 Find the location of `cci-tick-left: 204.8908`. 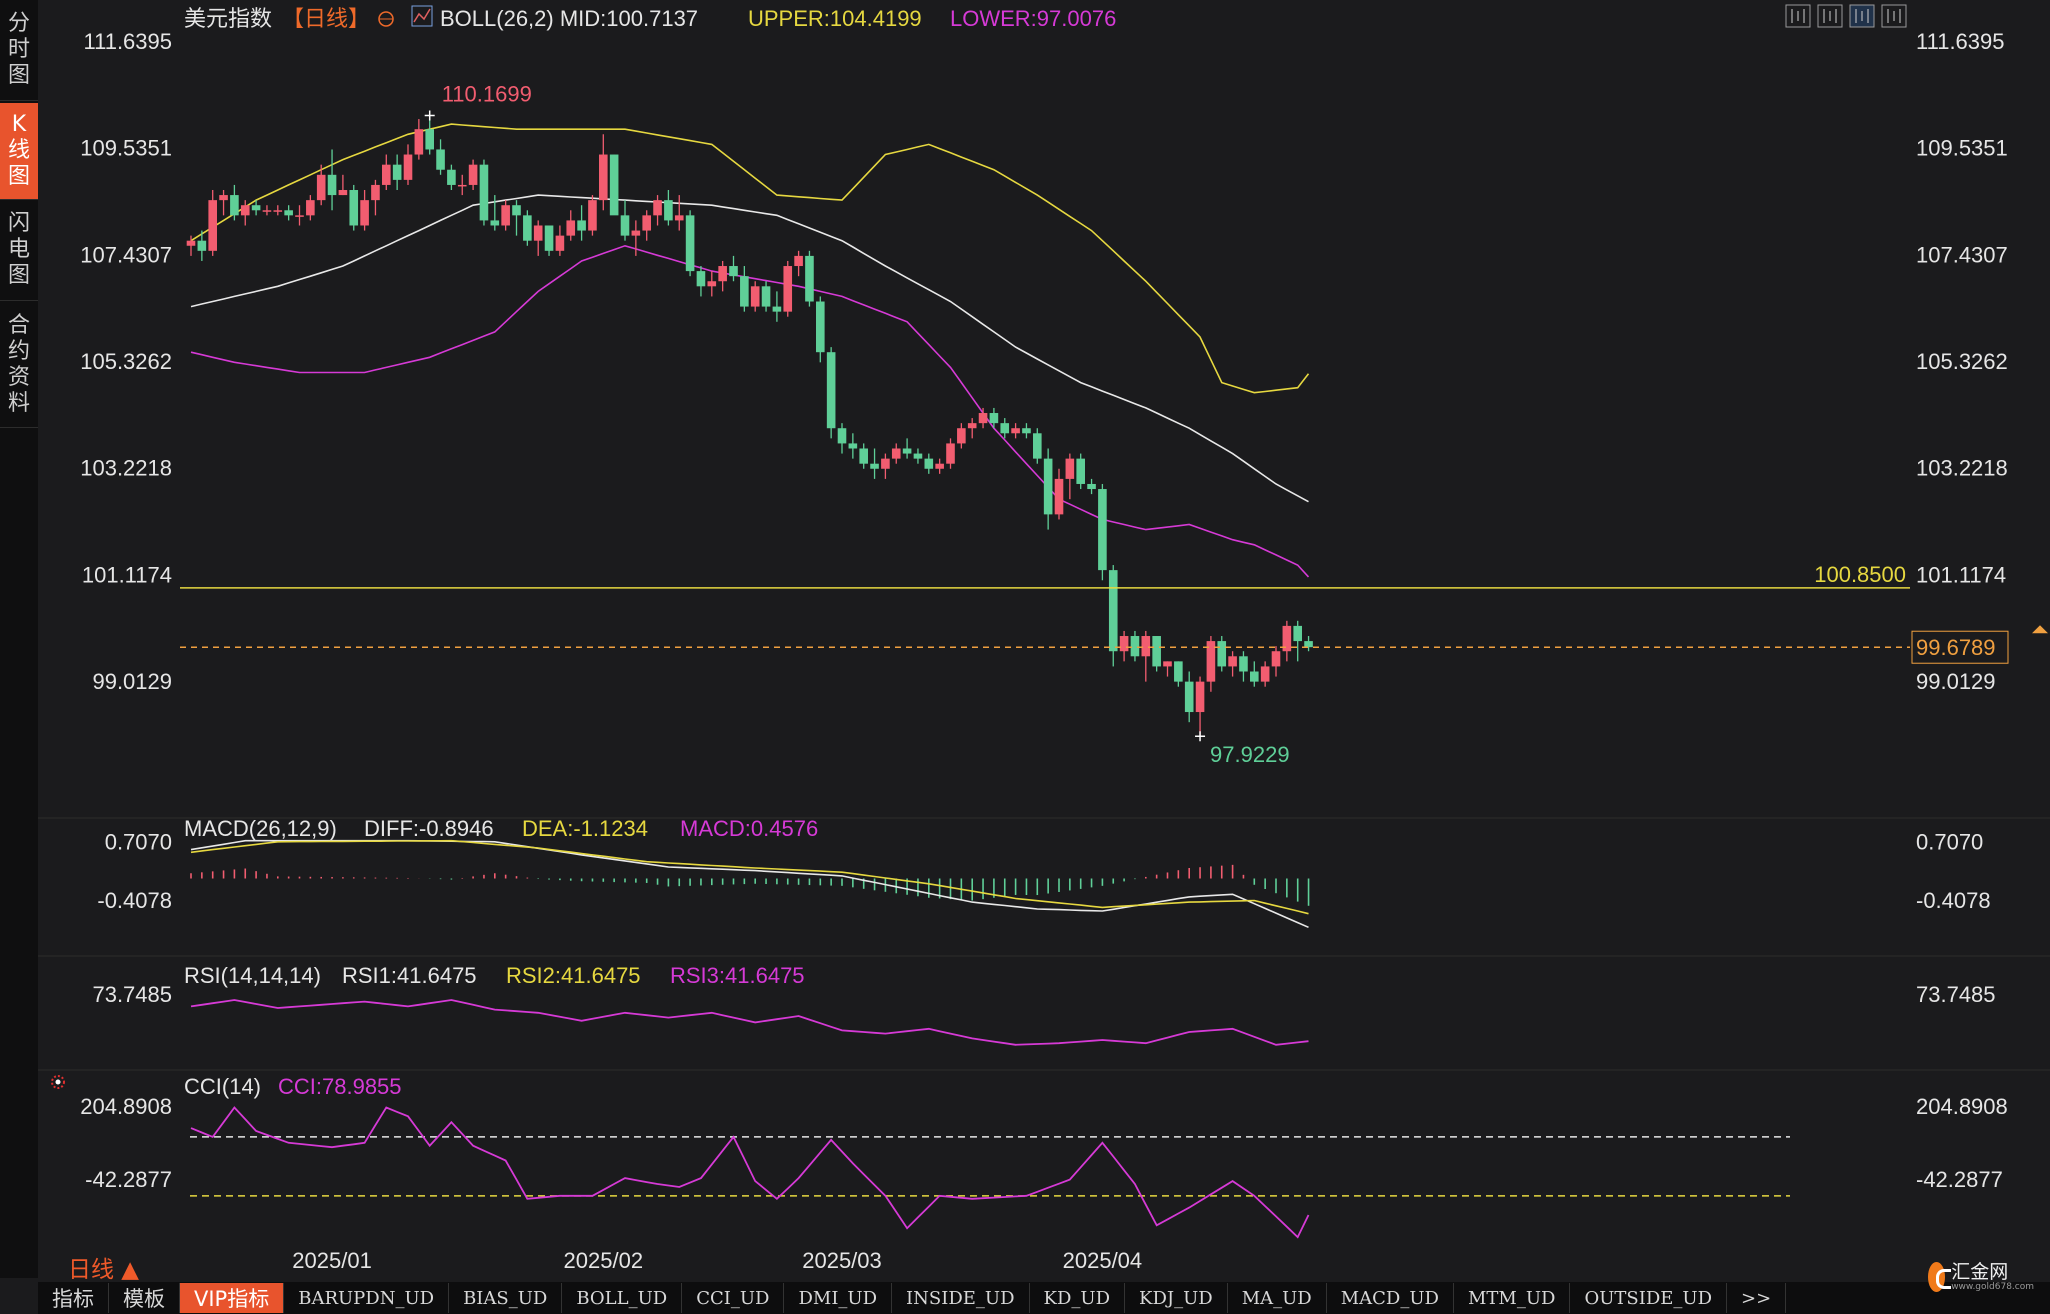

cci-tick-left: 204.8908 is located at coordinates (126, 1106).